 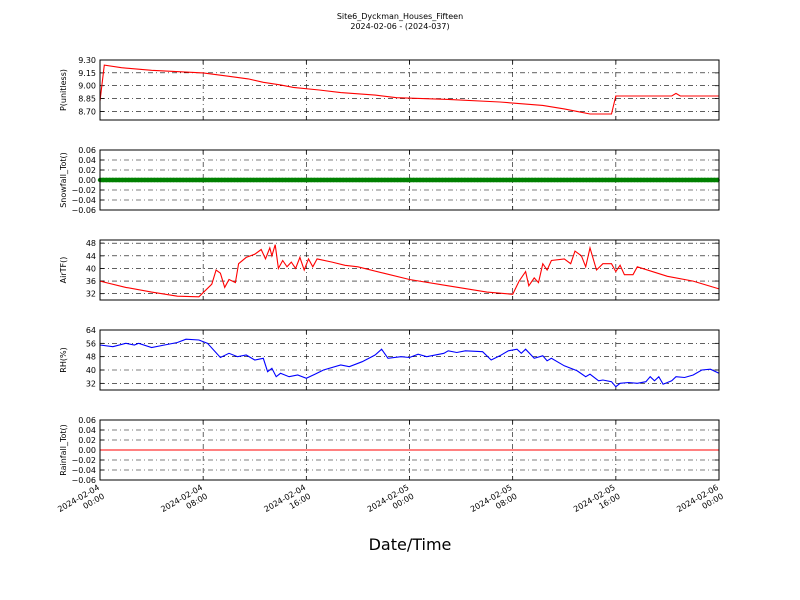 I want to click on y-tick-label: 9.30, so click(x=87, y=60).